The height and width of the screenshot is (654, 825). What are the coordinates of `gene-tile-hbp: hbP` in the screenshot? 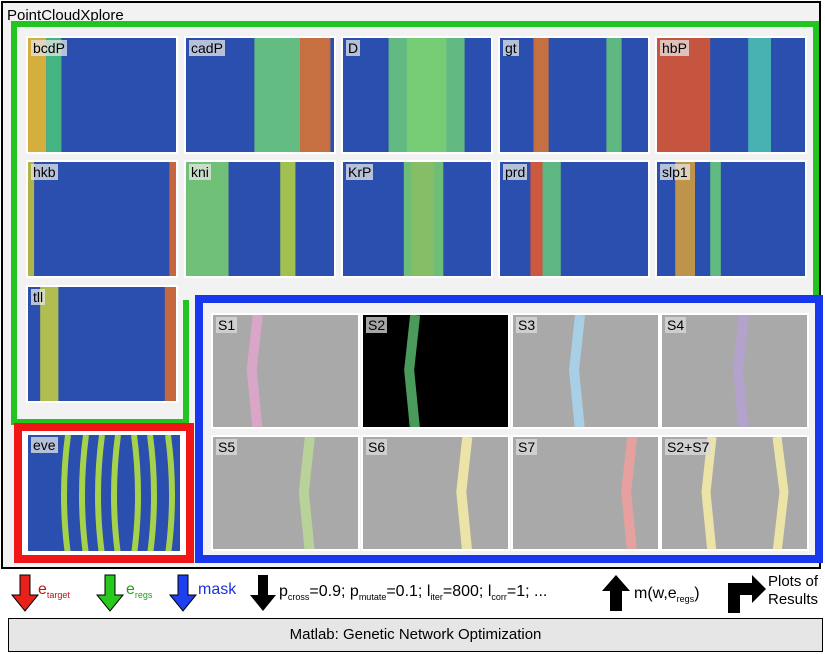 It's located at (731, 95).